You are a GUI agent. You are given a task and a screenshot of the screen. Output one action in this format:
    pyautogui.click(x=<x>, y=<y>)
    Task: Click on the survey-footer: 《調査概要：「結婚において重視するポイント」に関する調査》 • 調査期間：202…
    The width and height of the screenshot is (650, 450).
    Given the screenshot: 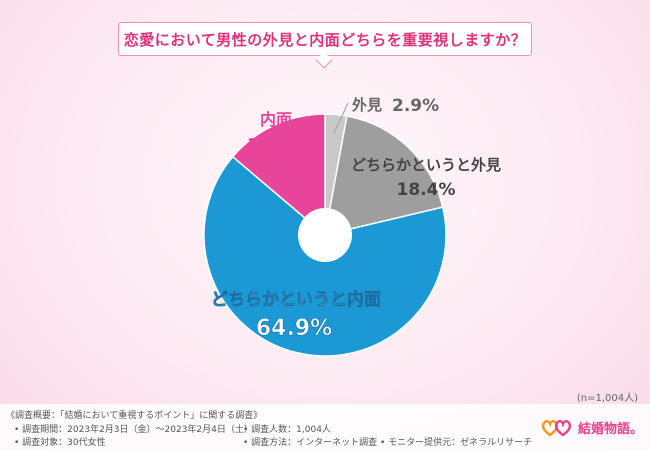 What is the action you would take?
    pyautogui.click(x=325, y=427)
    